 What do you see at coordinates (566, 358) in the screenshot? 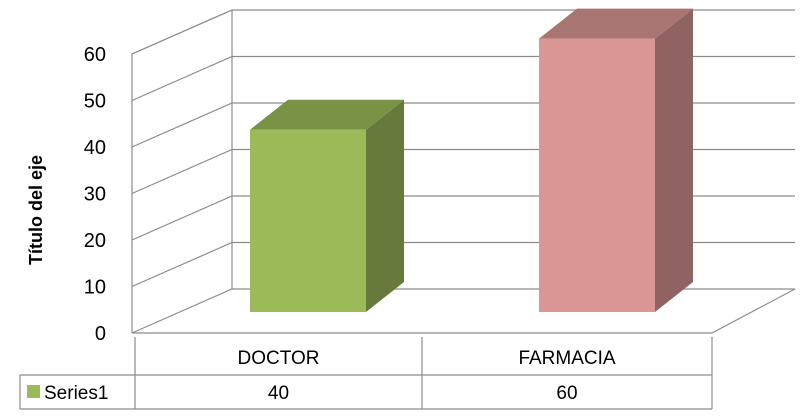
I see `category-label: FARMACIA` at bounding box center [566, 358].